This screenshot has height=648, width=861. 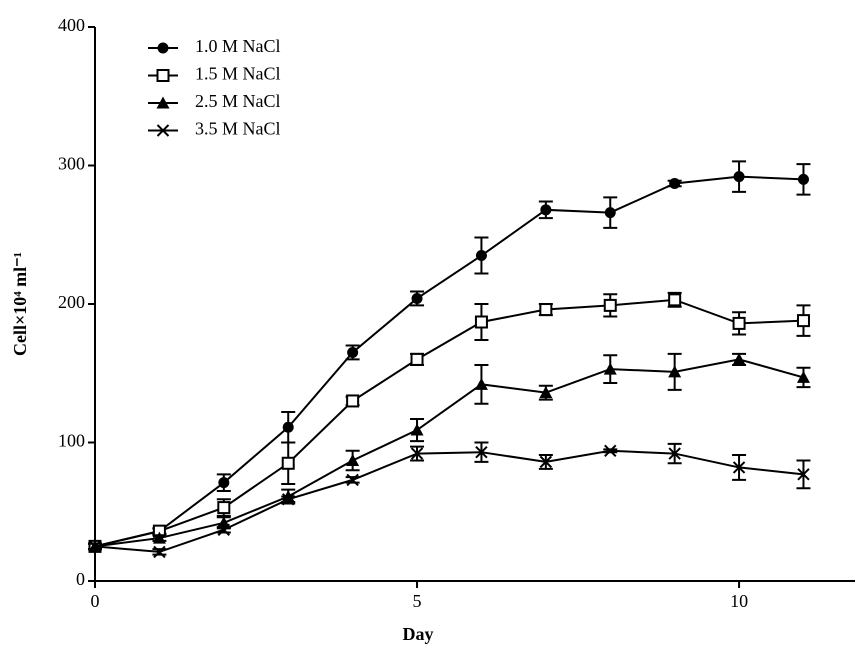 What do you see at coordinates (238, 74) in the screenshot?
I see `legend-label: 1.5 M NaCl` at bounding box center [238, 74].